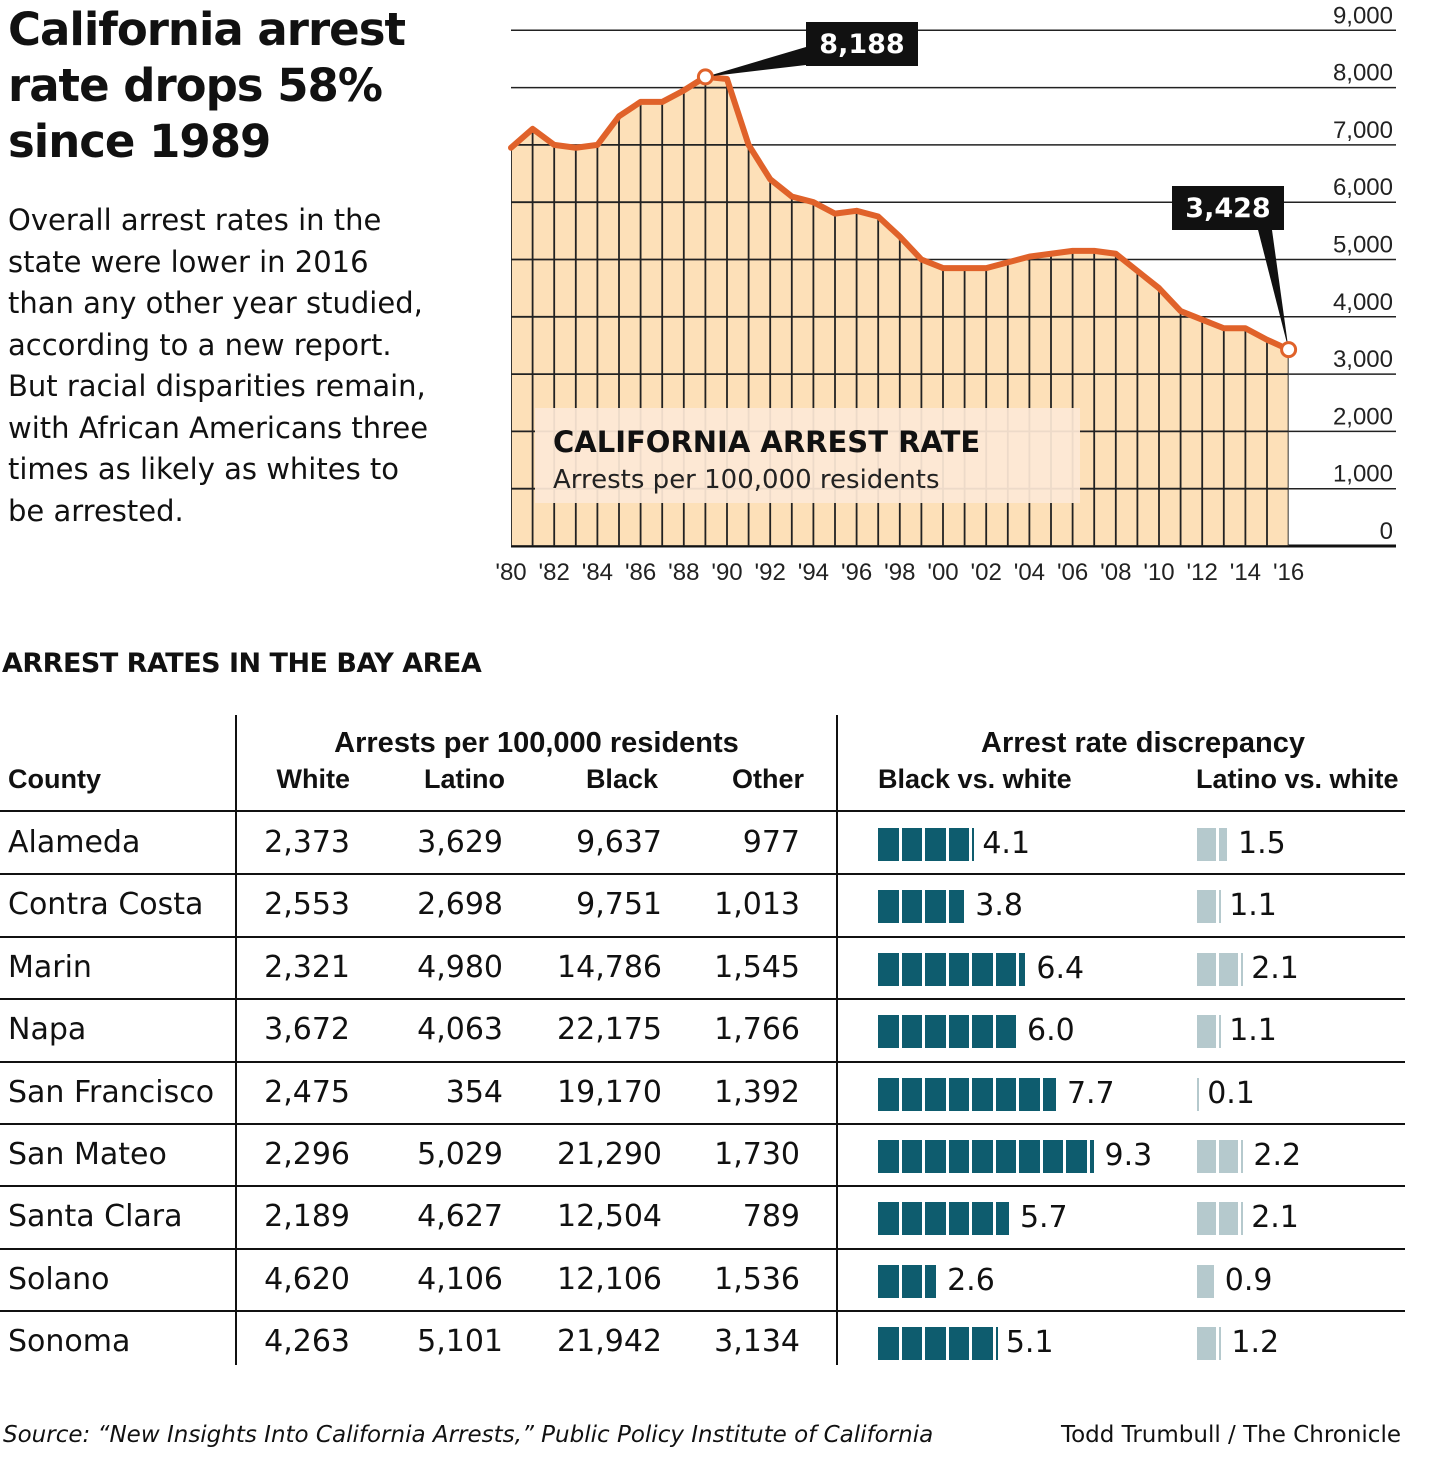 This screenshot has width=1442, height=1460. Describe the element at coordinates (1043, 1218) in the screenshot. I see `black-vs-white-value: 5.7` at that location.